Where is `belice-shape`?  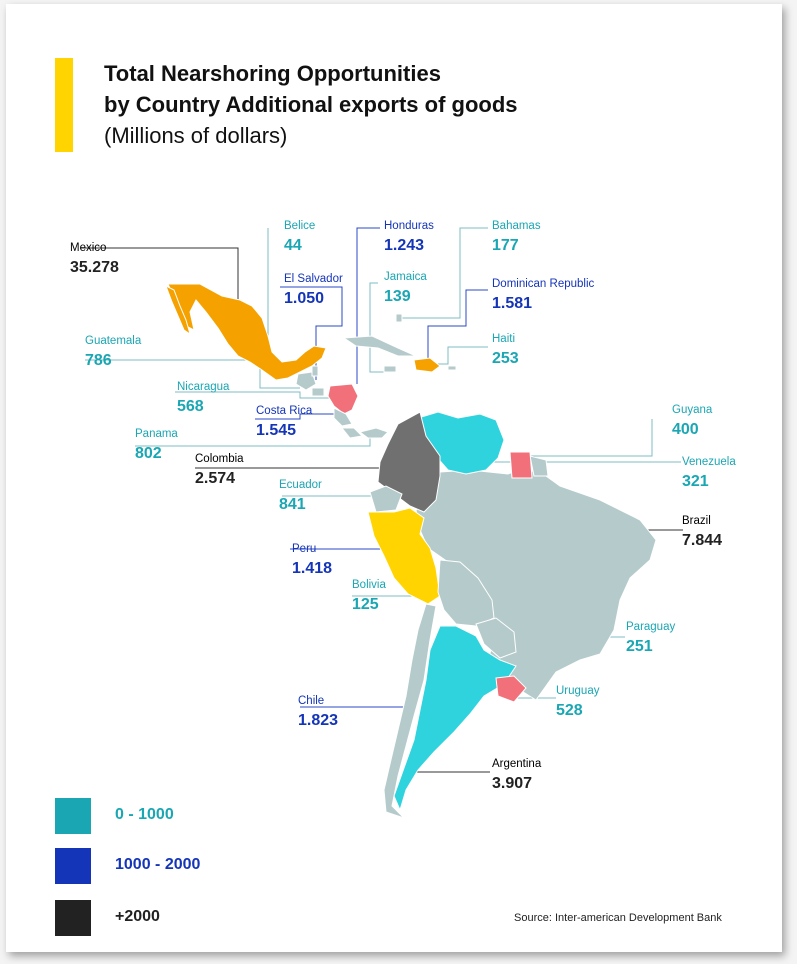 belice-shape is located at coordinates (315, 371).